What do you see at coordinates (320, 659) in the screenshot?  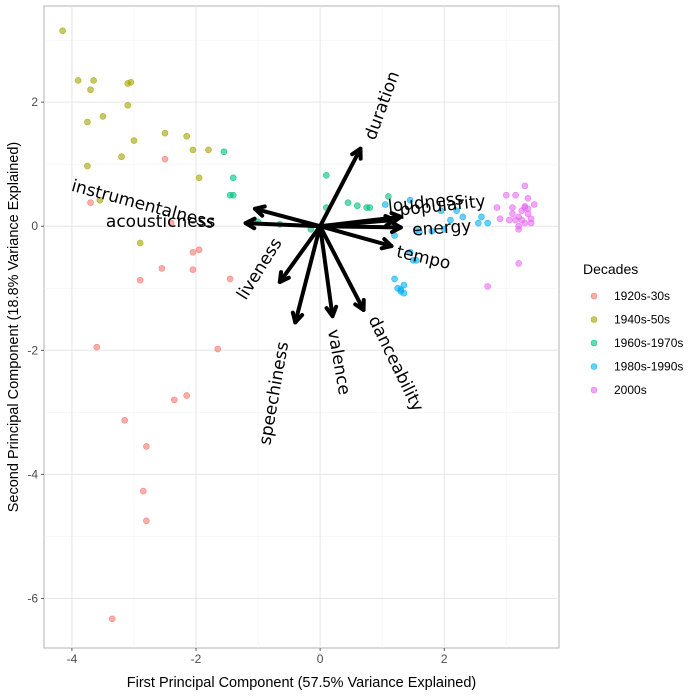 I see `x-tick-label: 0` at bounding box center [320, 659].